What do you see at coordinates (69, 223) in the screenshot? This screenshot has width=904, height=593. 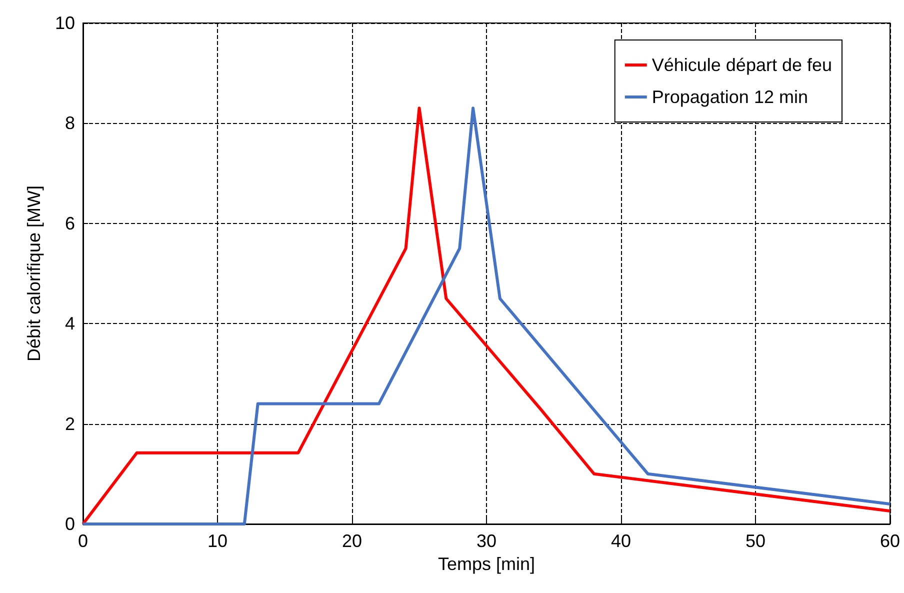 I see `y-tick-label: 6` at bounding box center [69, 223].